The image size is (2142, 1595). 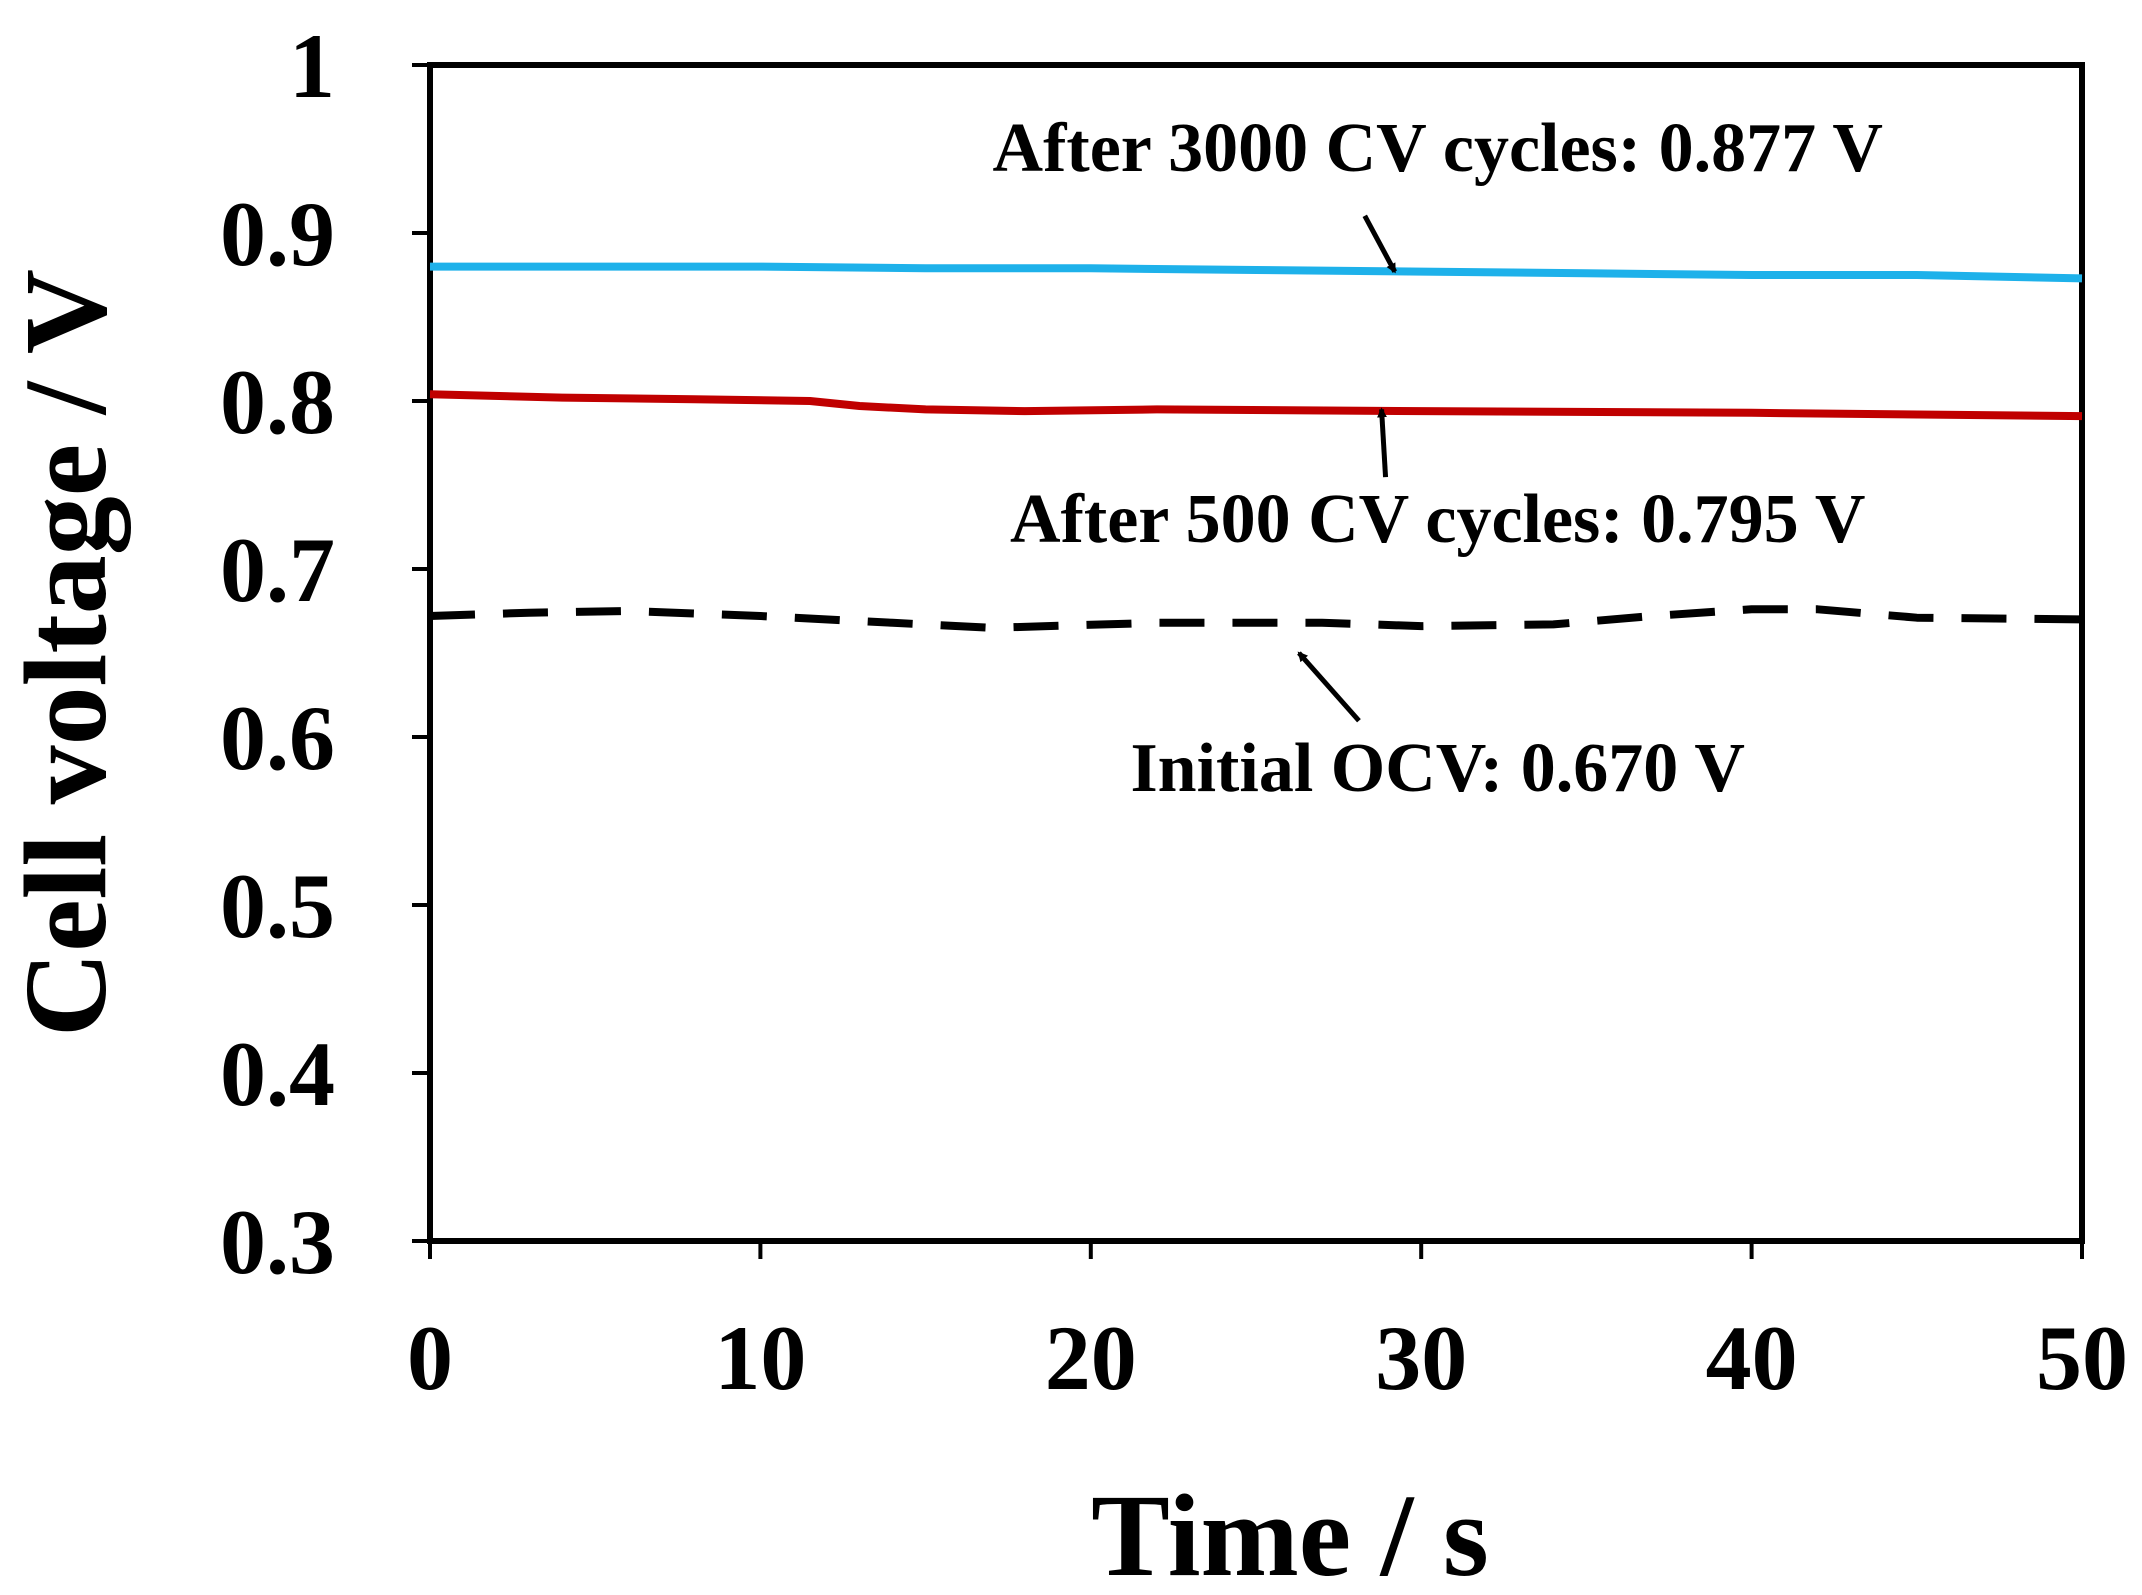 What do you see at coordinates (312, 66) in the screenshot?
I see `y-tick-label: 1` at bounding box center [312, 66].